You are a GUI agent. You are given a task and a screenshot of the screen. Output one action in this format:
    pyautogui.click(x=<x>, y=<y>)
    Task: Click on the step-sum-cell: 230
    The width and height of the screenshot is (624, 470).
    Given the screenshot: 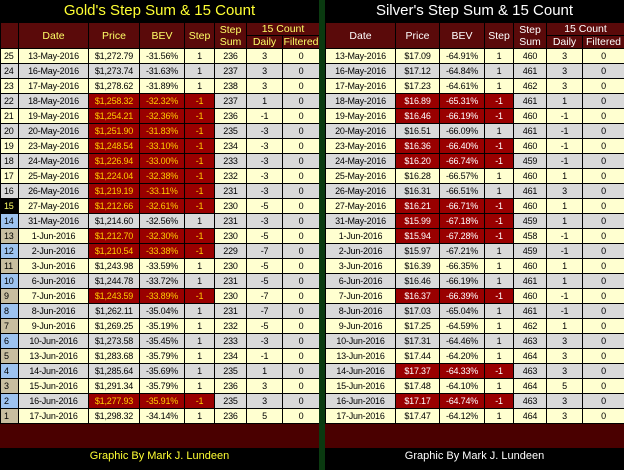 What is the action you would take?
    pyautogui.click(x=230, y=236)
    